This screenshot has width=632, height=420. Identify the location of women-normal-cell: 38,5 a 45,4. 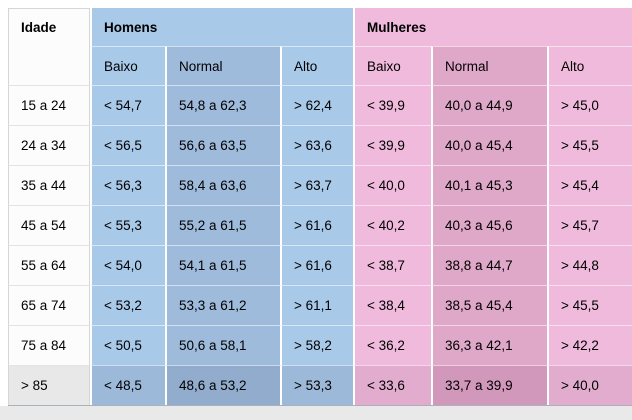
(489, 305).